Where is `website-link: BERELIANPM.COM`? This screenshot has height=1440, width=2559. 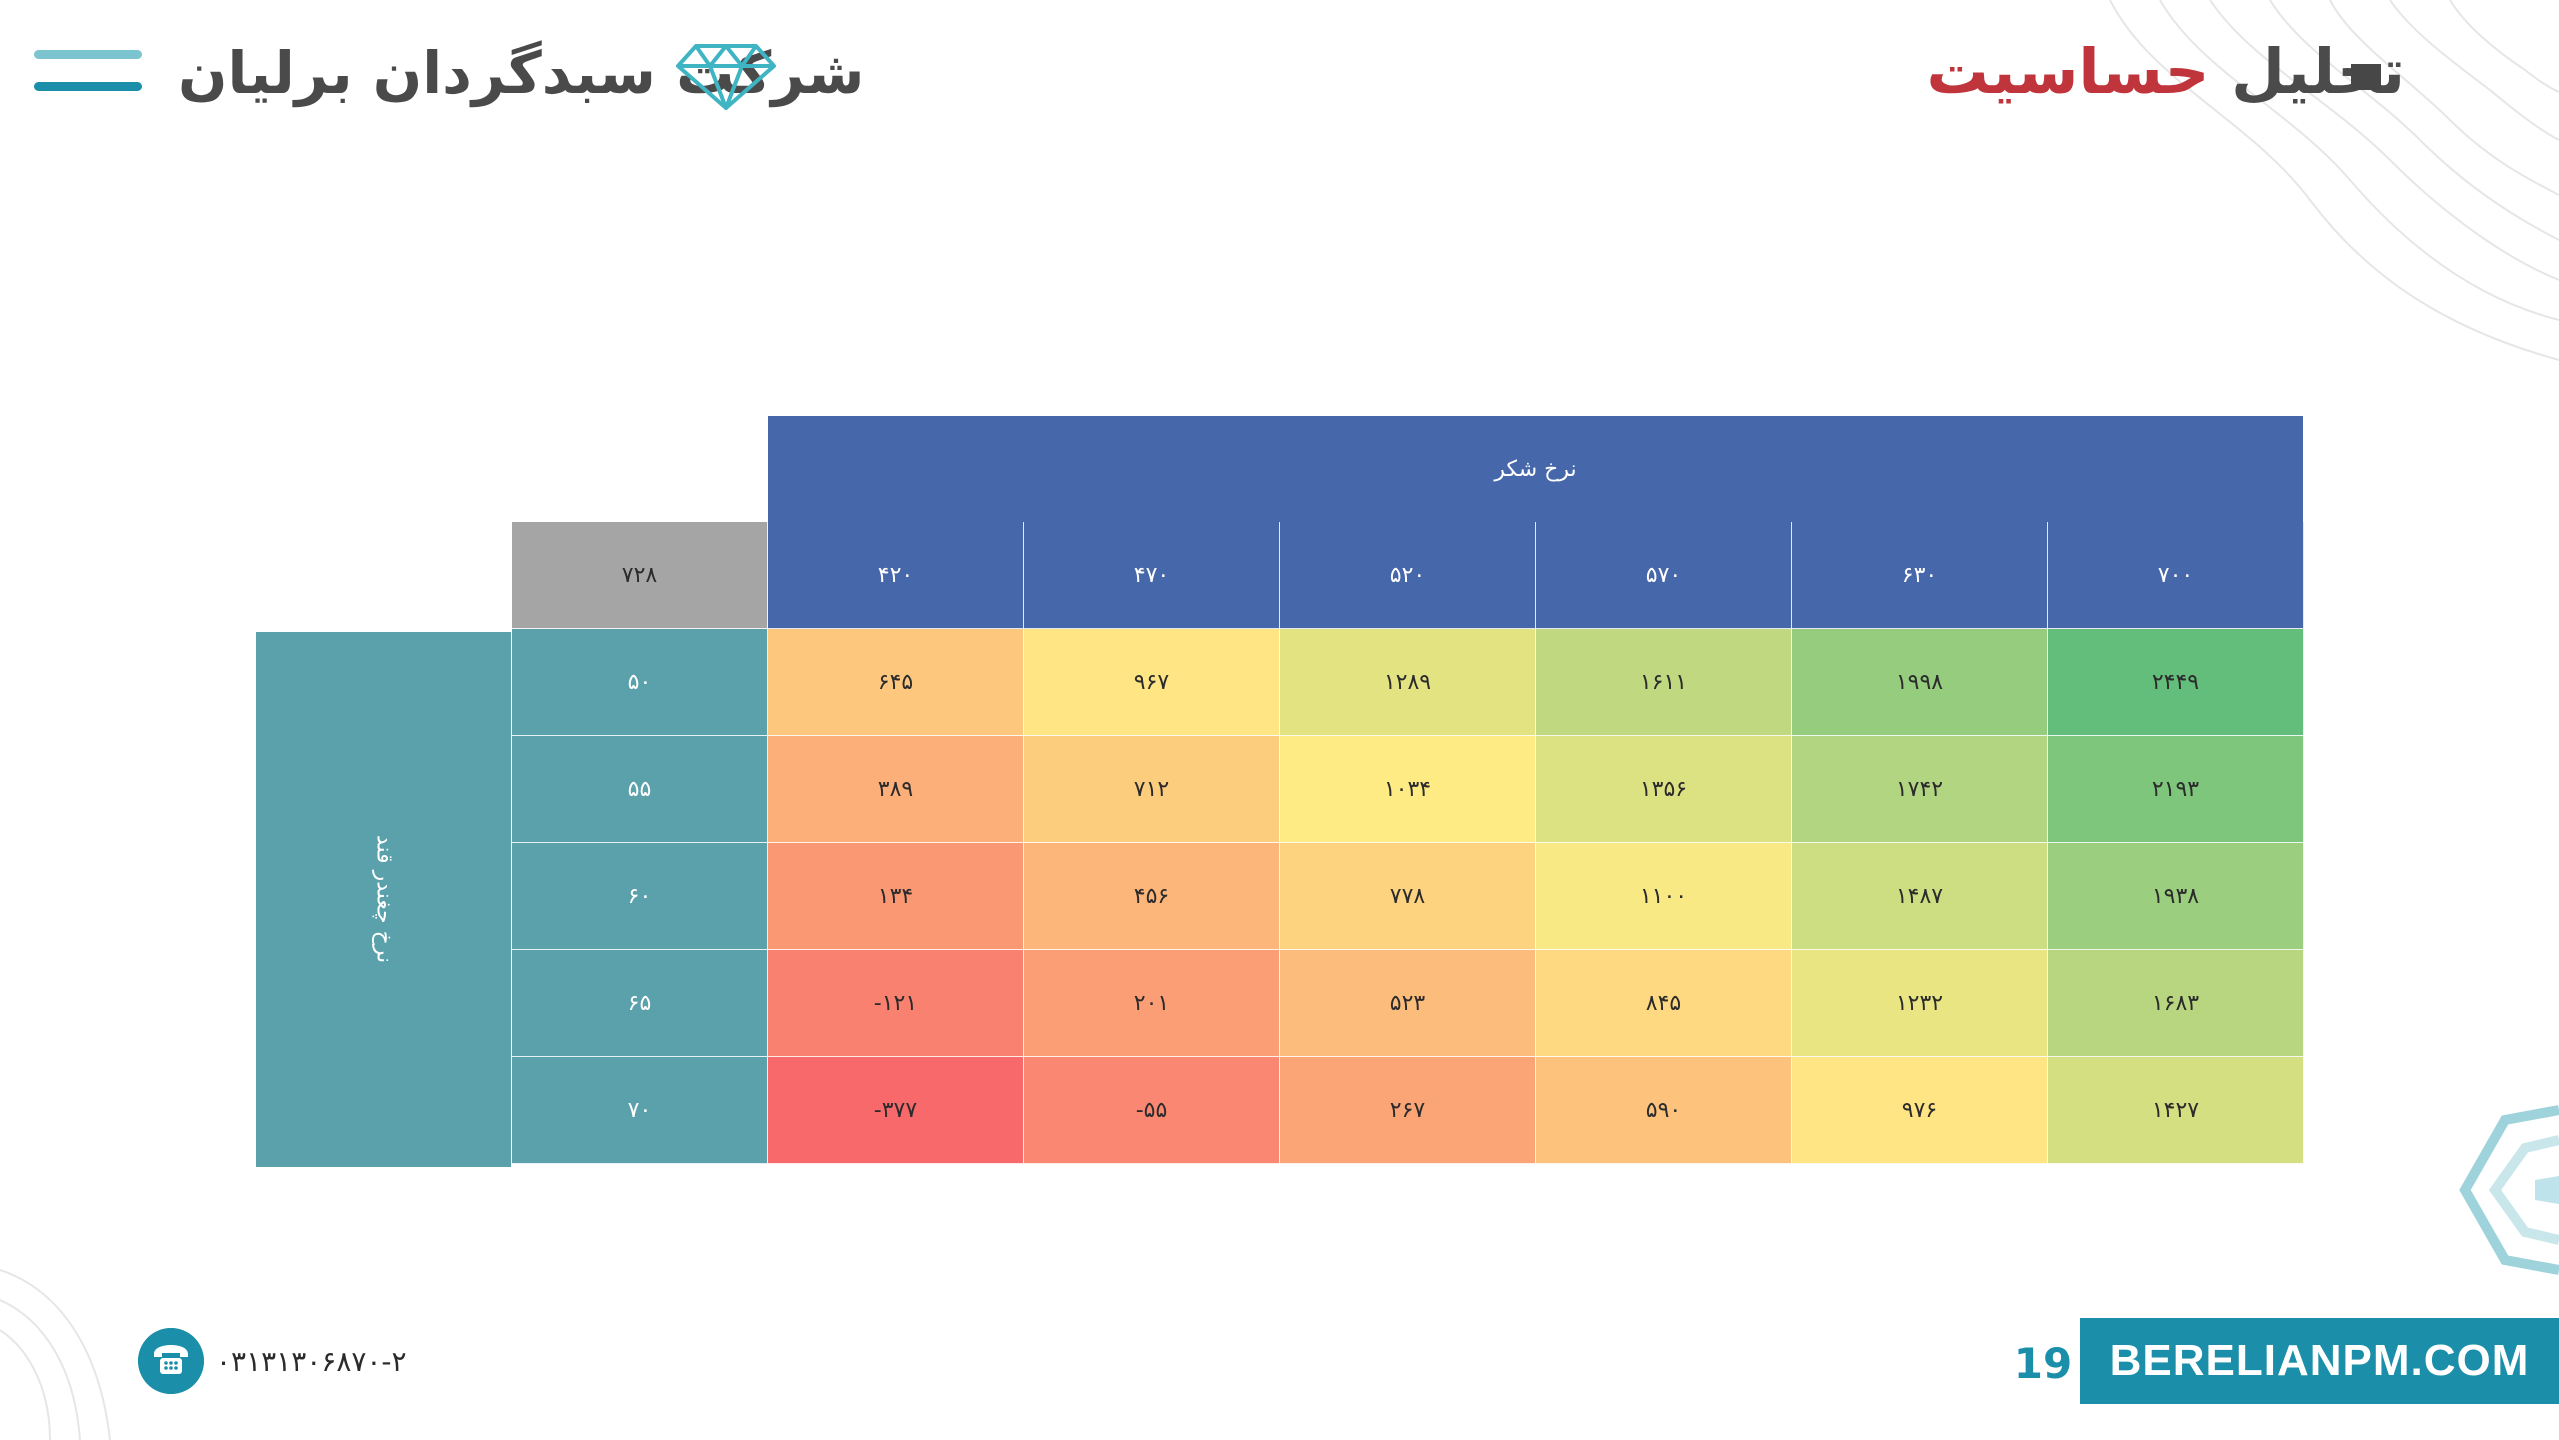
website-link: BERELIANPM.COM is located at coordinates (2319, 1360).